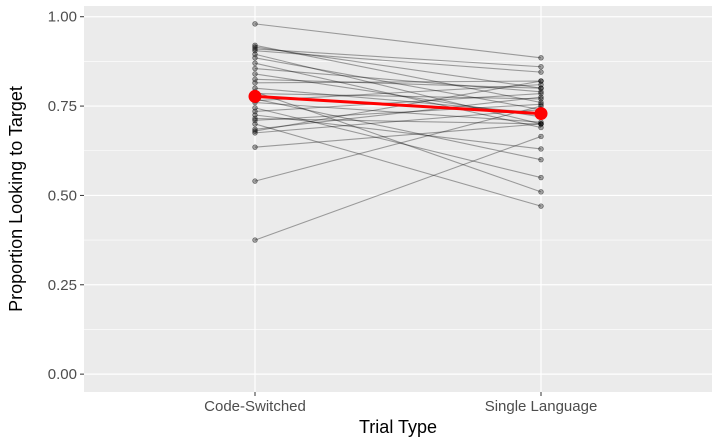 The width and height of the screenshot is (720, 444). Describe the element at coordinates (16, 199) in the screenshot. I see `y-axis-title: Proportion Looking to Target` at that location.